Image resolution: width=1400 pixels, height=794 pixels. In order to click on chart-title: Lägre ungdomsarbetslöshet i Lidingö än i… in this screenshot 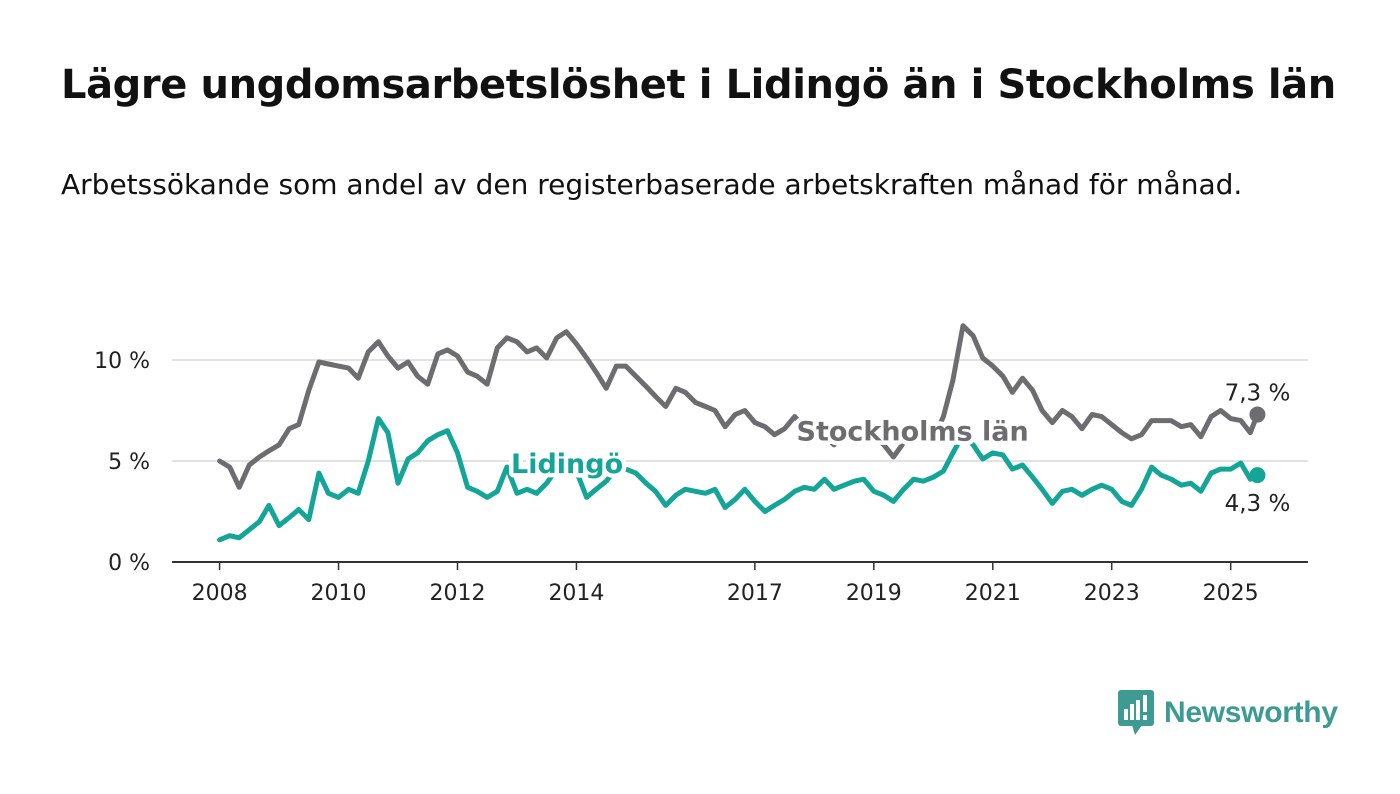, I will do `click(698, 85)`.